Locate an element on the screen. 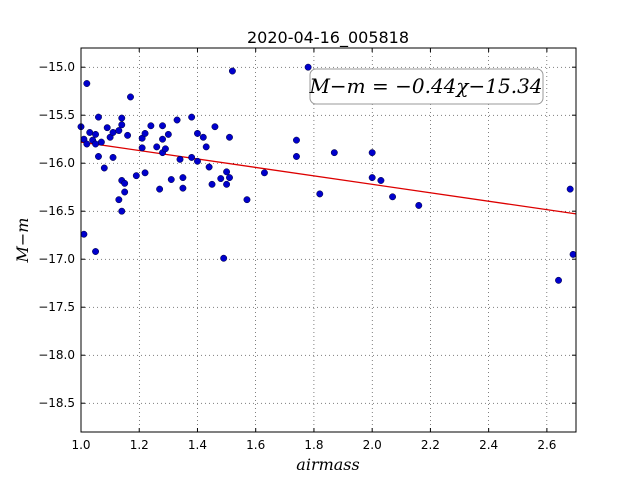 The image size is (640, 480). fit-equation-box: M−m = −0.44χ−15.34 is located at coordinates (426, 86).